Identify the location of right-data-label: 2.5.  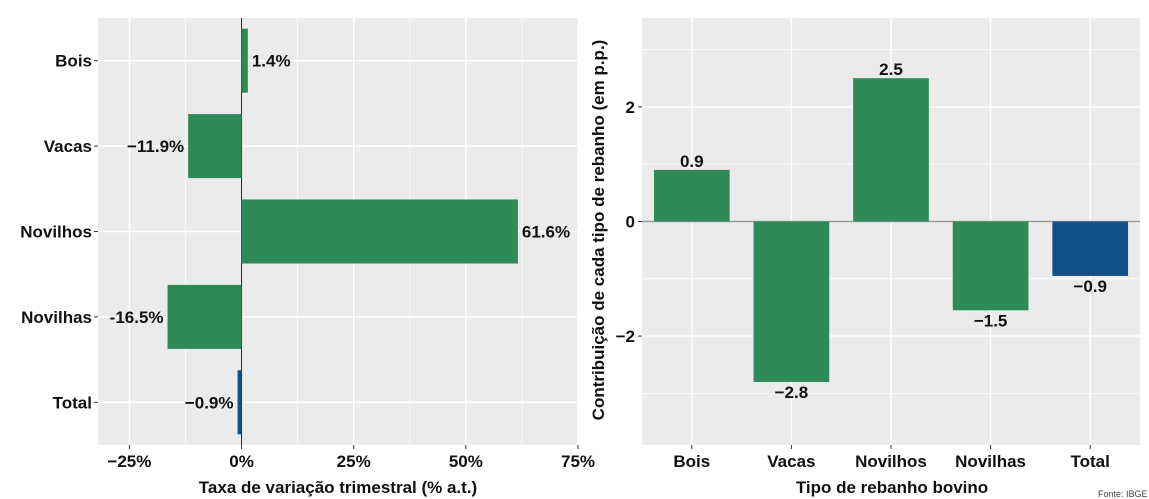
(891, 69).